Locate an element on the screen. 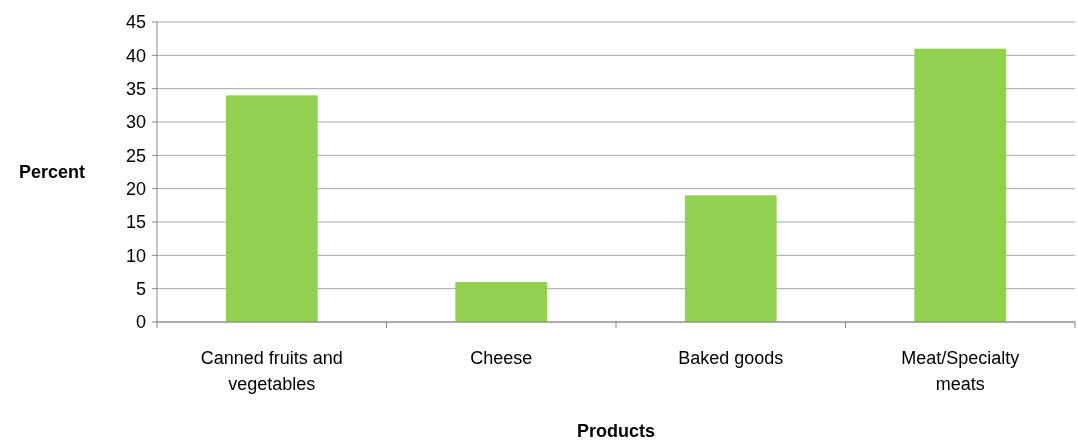  x-axis-title: Products is located at coordinates (616, 431).